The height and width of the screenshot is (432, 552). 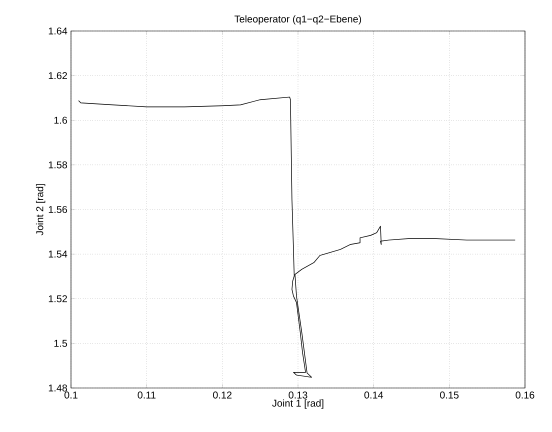 I want to click on x-tick-label: 0.16, so click(x=525, y=395).